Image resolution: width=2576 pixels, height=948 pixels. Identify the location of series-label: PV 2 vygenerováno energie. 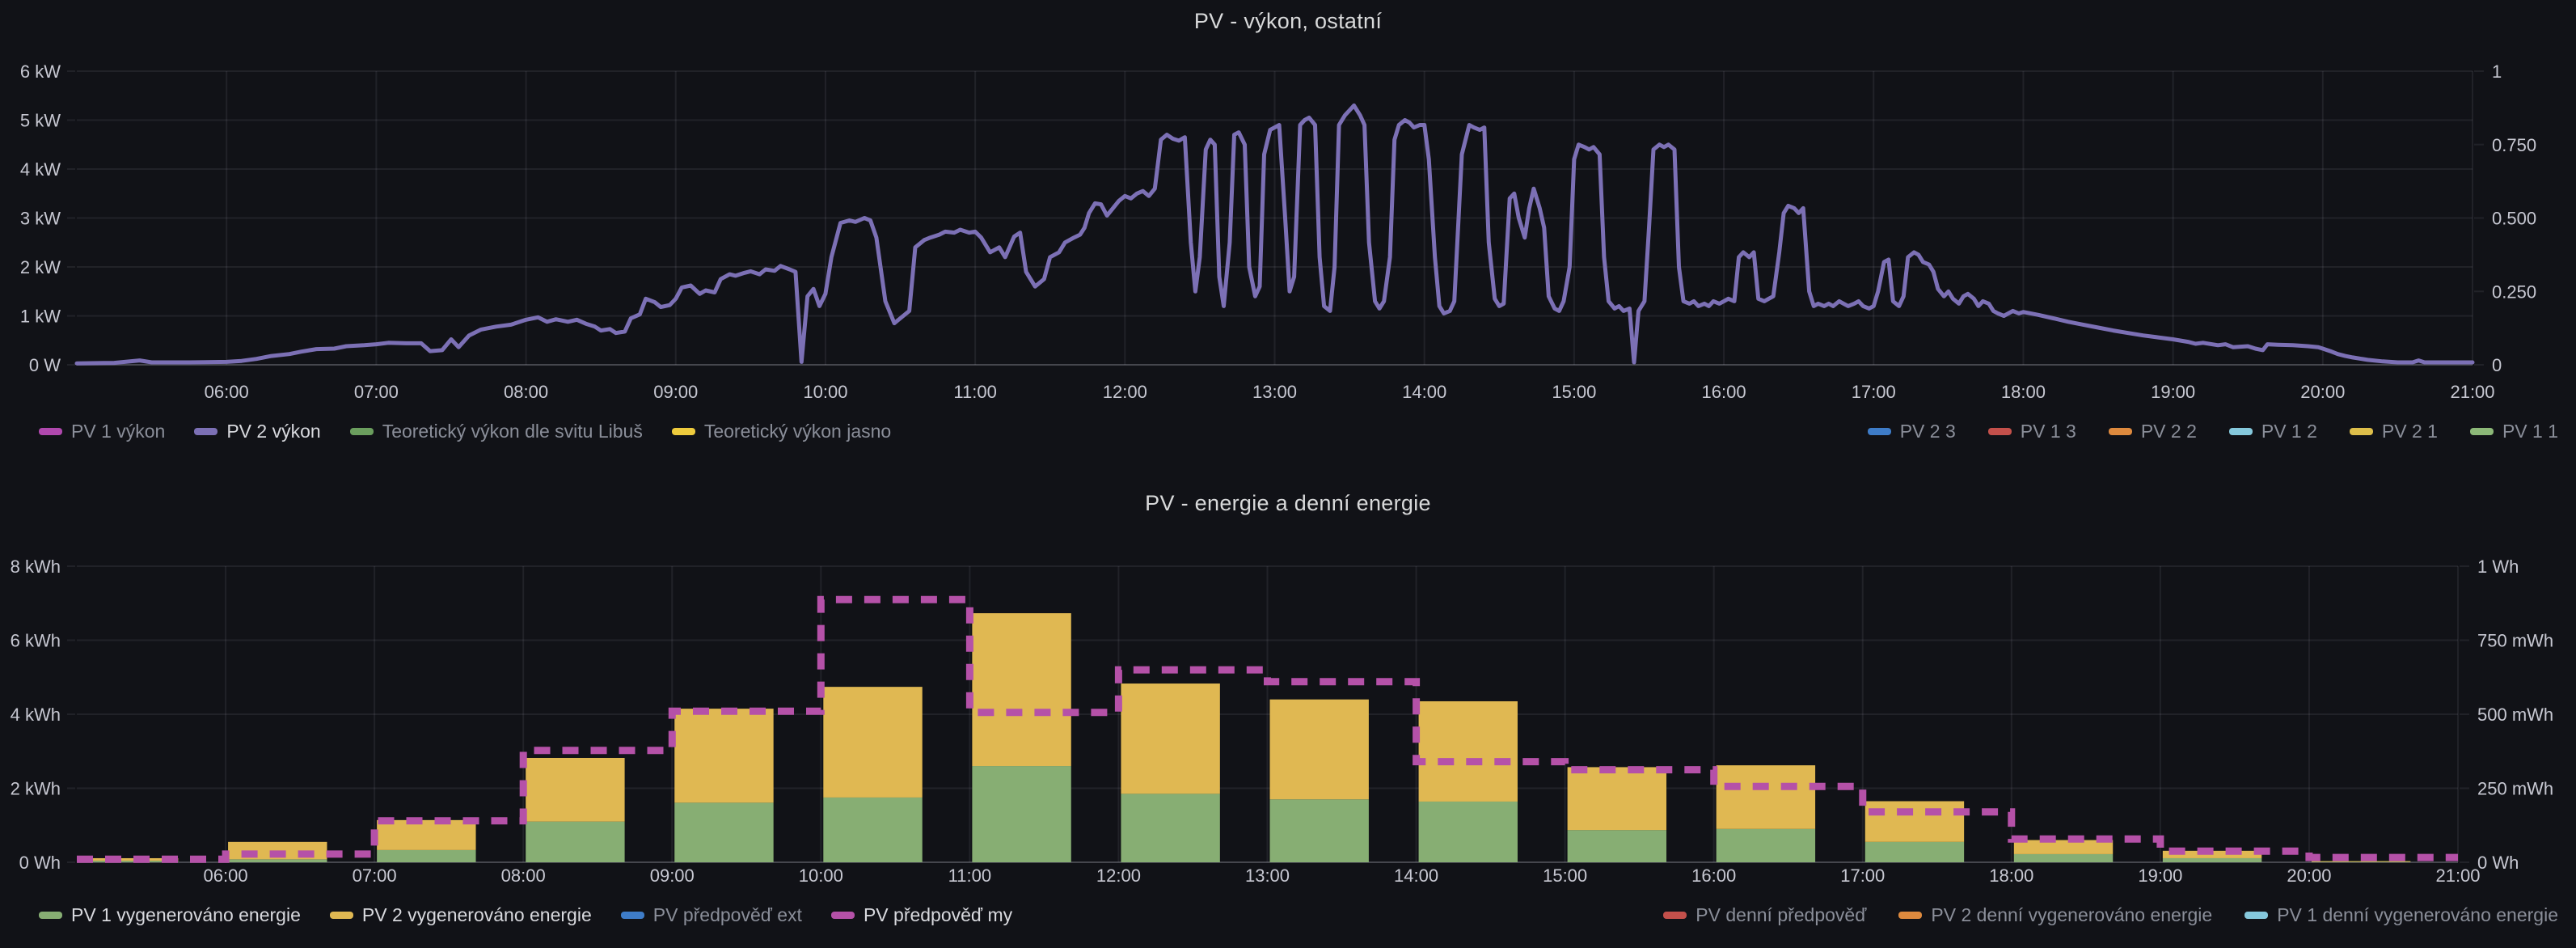
(476, 914).